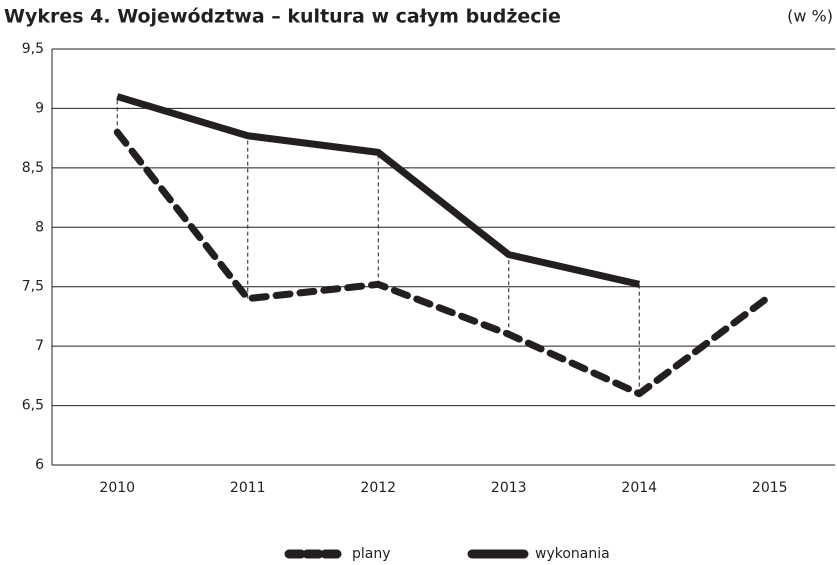 The height and width of the screenshot is (565, 837). I want to click on y-tick-label: 9,5, so click(33, 49).